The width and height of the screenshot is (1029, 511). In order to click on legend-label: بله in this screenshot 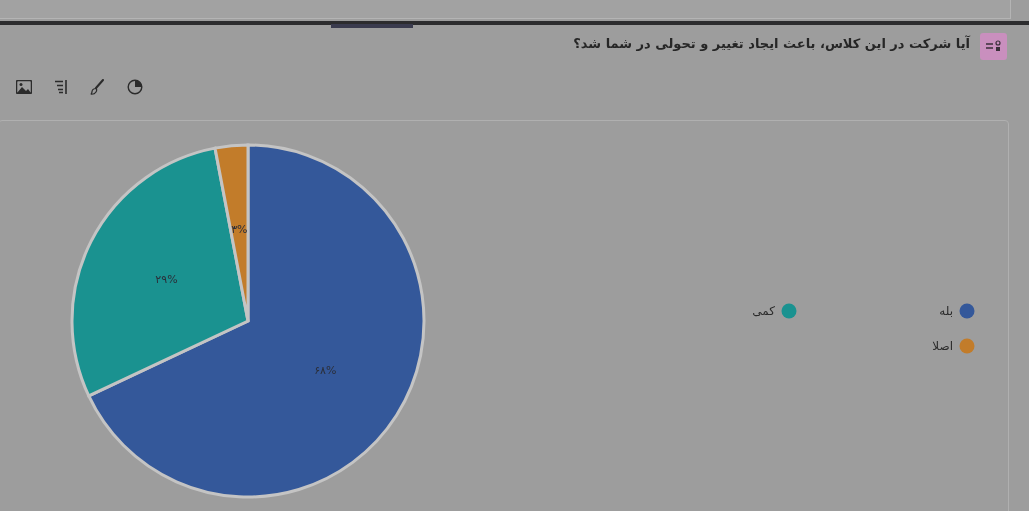, I will do `click(946, 310)`.